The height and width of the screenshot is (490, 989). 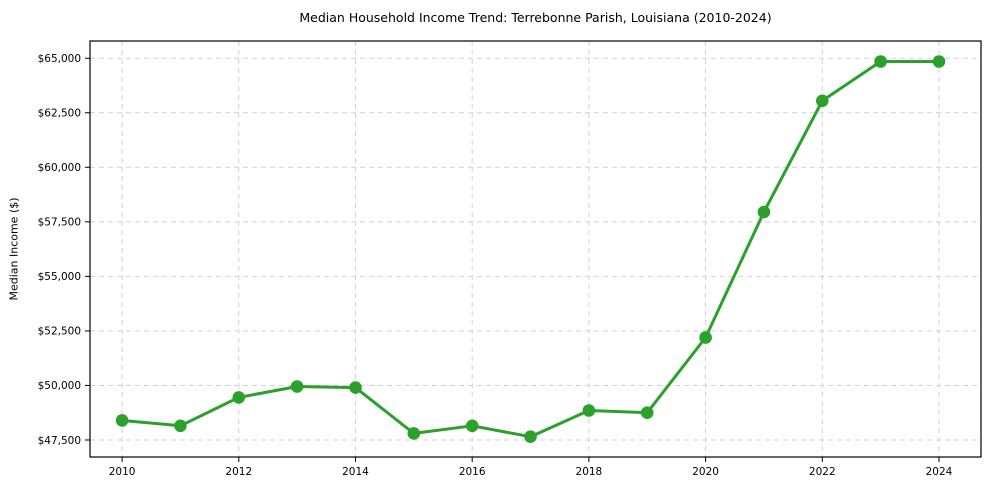 What do you see at coordinates (59, 332) in the screenshot?
I see `y-tick-label: $52,500` at bounding box center [59, 332].